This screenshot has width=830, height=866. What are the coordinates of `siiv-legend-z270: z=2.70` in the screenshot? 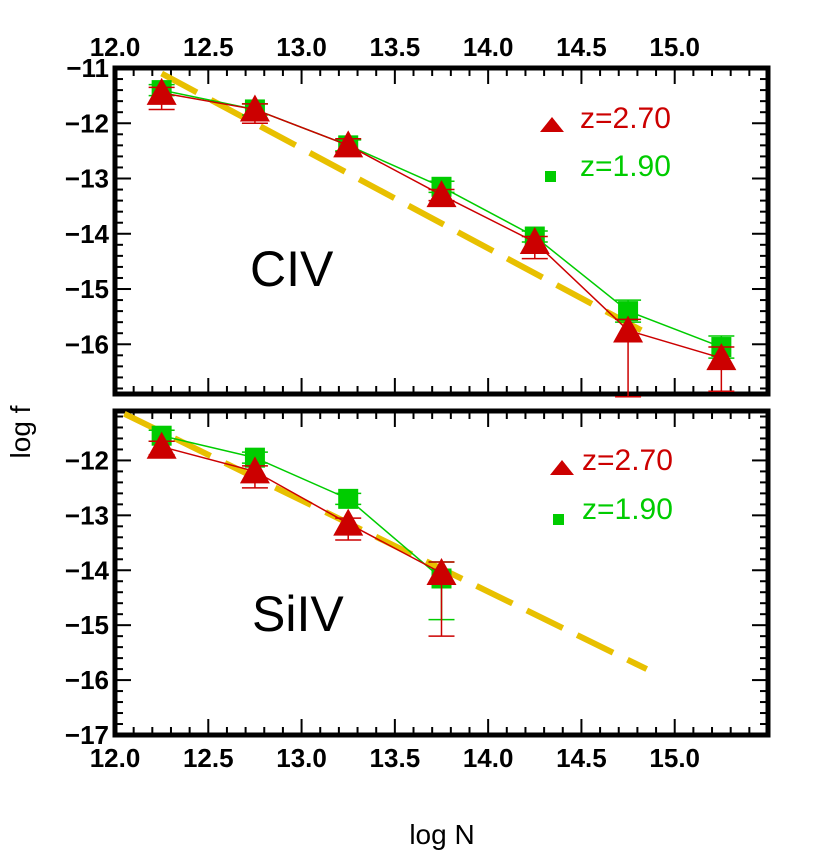 It's located at (627, 460).